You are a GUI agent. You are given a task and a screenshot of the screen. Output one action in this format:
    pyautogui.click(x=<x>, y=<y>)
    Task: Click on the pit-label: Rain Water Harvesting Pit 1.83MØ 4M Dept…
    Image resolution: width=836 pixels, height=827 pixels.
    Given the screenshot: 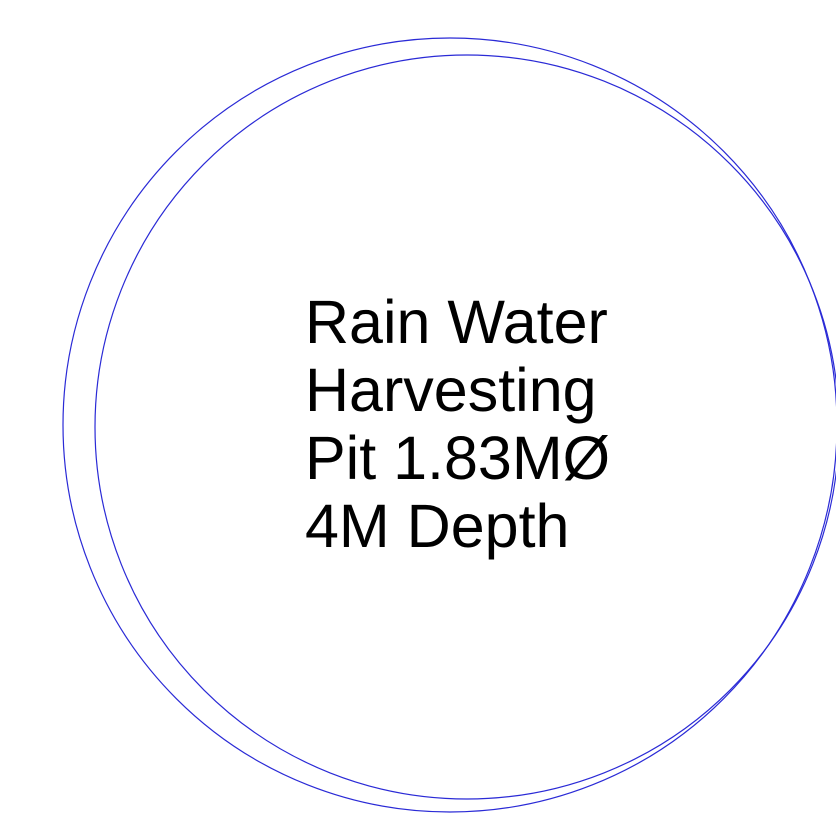 What is the action you would take?
    pyautogui.click(x=457, y=424)
    